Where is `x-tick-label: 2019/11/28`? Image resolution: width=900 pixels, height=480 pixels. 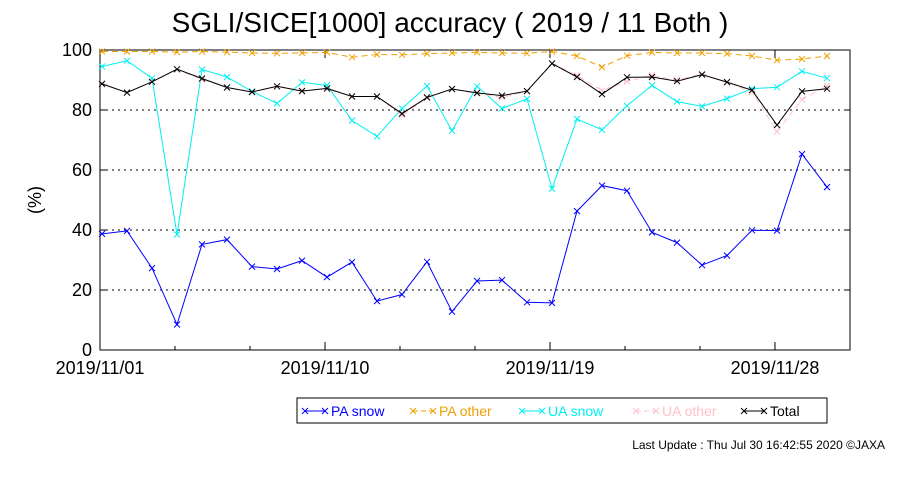
x-tick-label: 2019/11/28 is located at coordinates (775, 368).